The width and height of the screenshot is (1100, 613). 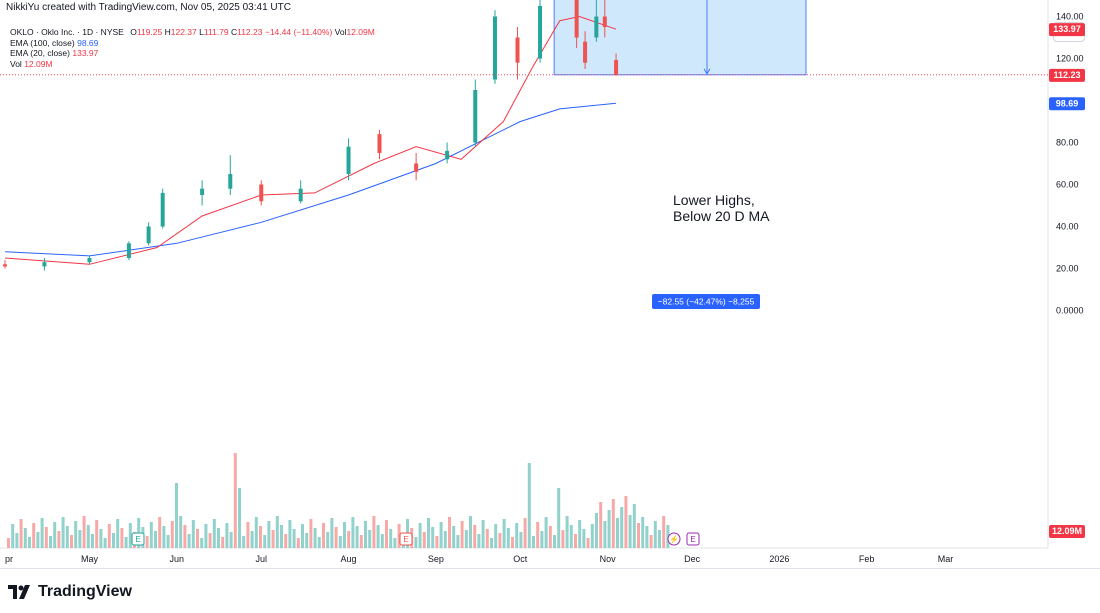 I want to click on legend-low-value: 111.79, so click(x=216, y=32).